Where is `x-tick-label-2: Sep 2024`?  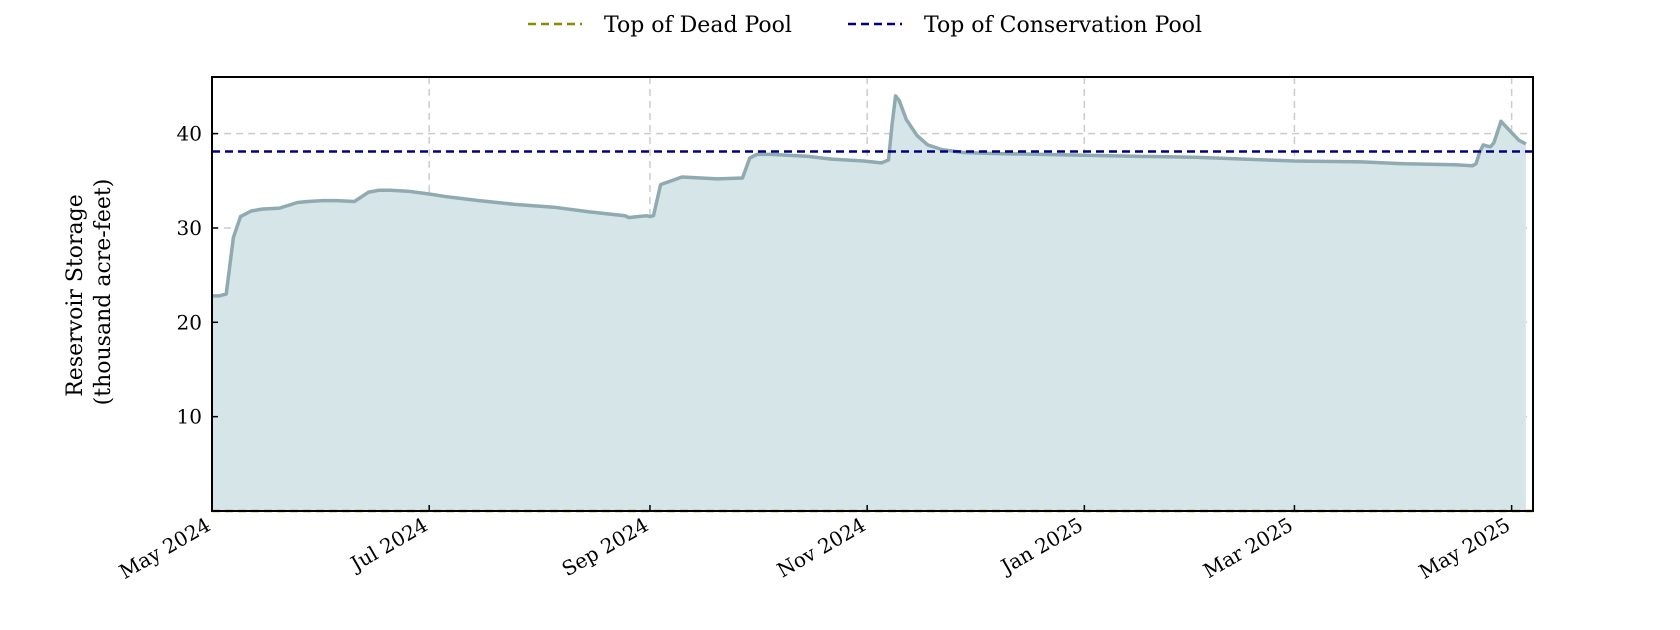 x-tick-label-2: Sep 2024 is located at coordinates (605, 547).